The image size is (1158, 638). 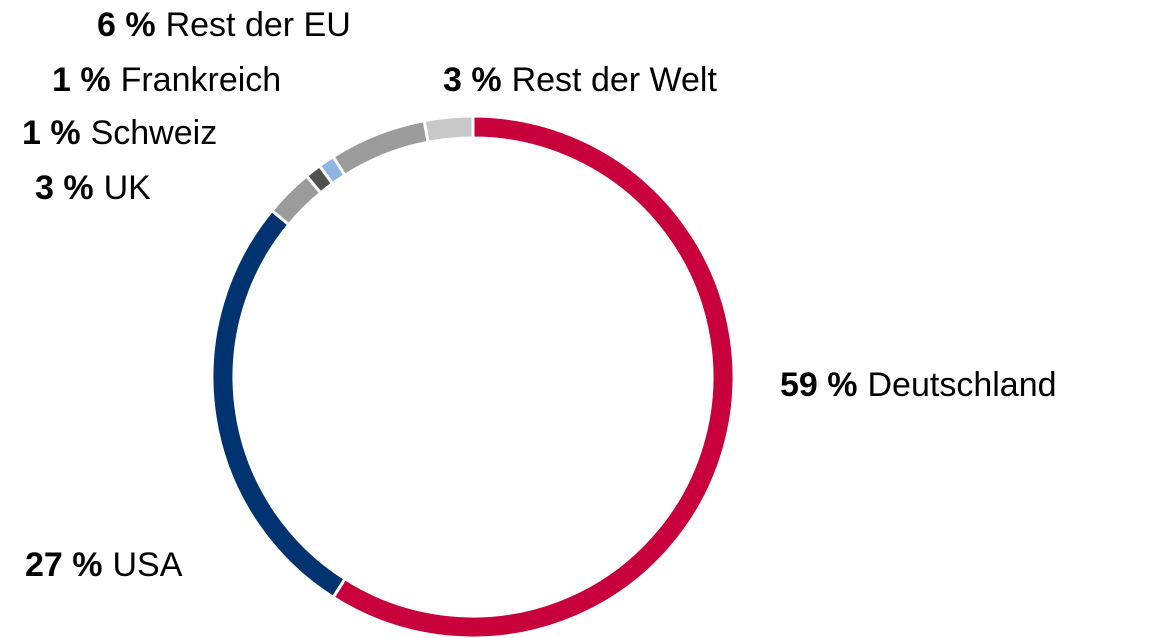 I want to click on segment-label: 1 % Frankreich, so click(x=166, y=80).